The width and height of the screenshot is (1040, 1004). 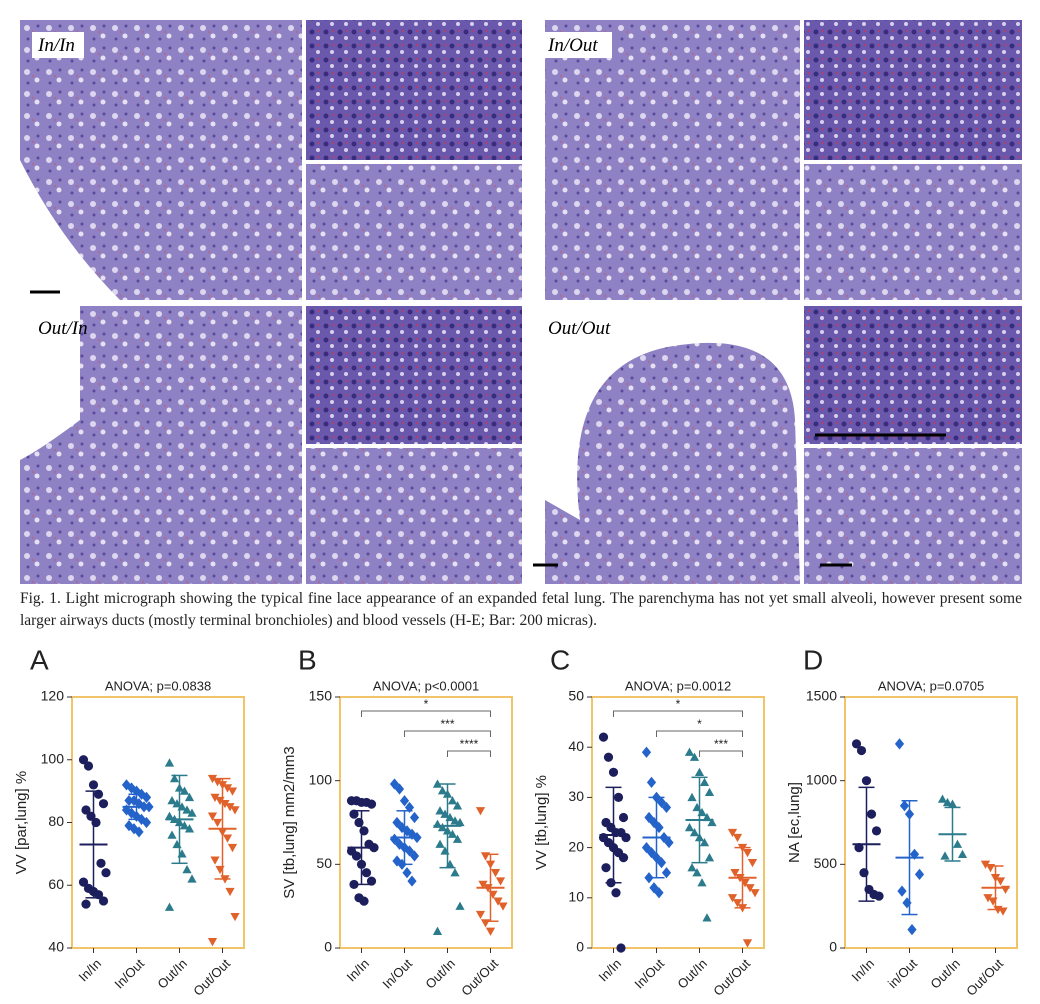 What do you see at coordinates (56, 884) in the screenshot?
I see `y-tick-label: 60` at bounding box center [56, 884].